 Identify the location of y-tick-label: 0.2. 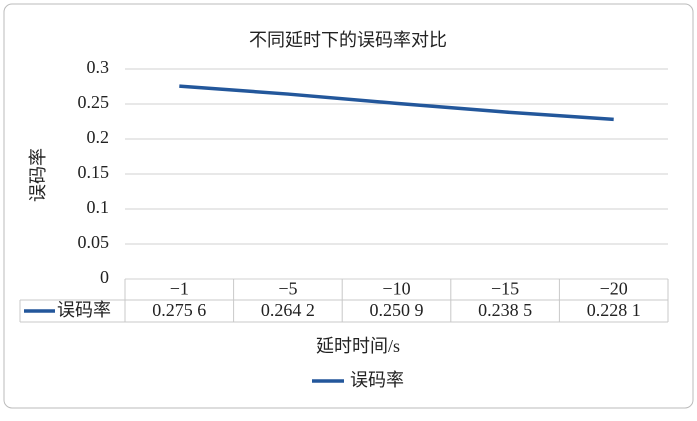
(98, 137).